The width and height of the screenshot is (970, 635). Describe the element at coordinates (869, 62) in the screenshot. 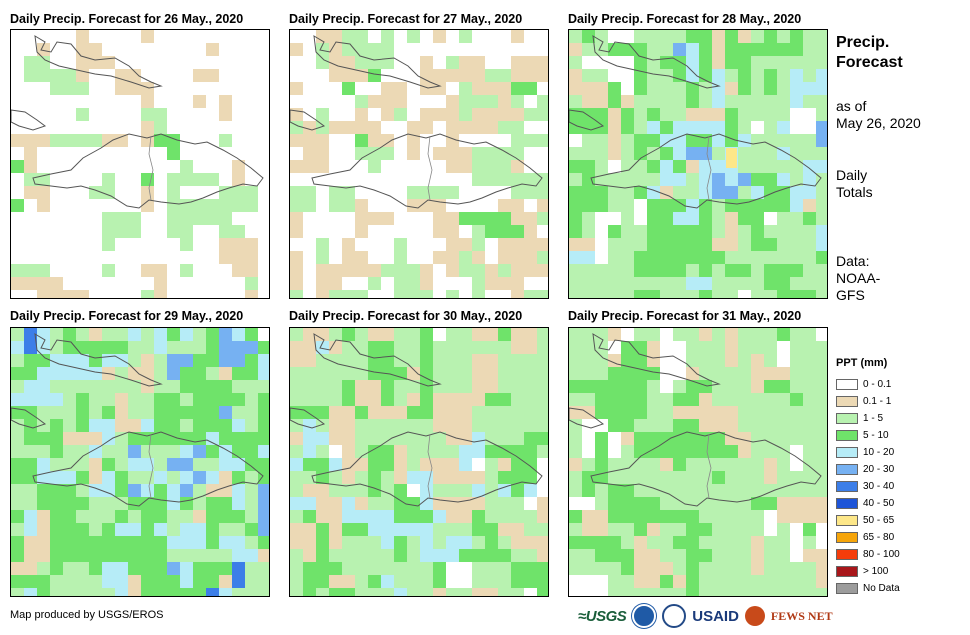

I see `side-title-line2: Forecast` at that location.